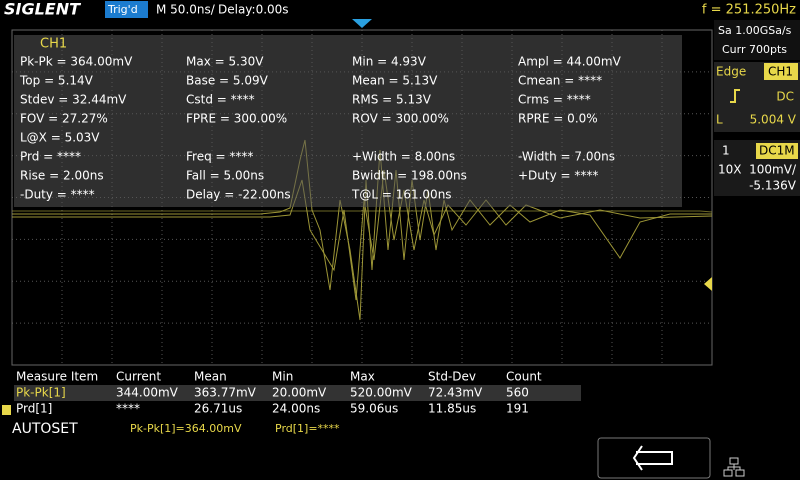 The height and width of the screenshot is (480, 800). Describe the element at coordinates (455, 393) in the screenshot. I see `stats-cell: 72.43mV` at that location.